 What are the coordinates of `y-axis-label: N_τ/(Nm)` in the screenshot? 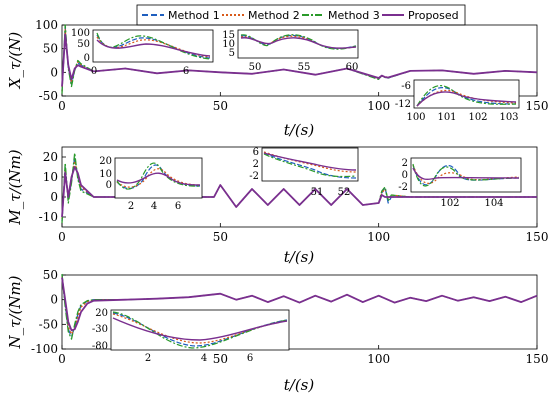 It's located at (15, 312).